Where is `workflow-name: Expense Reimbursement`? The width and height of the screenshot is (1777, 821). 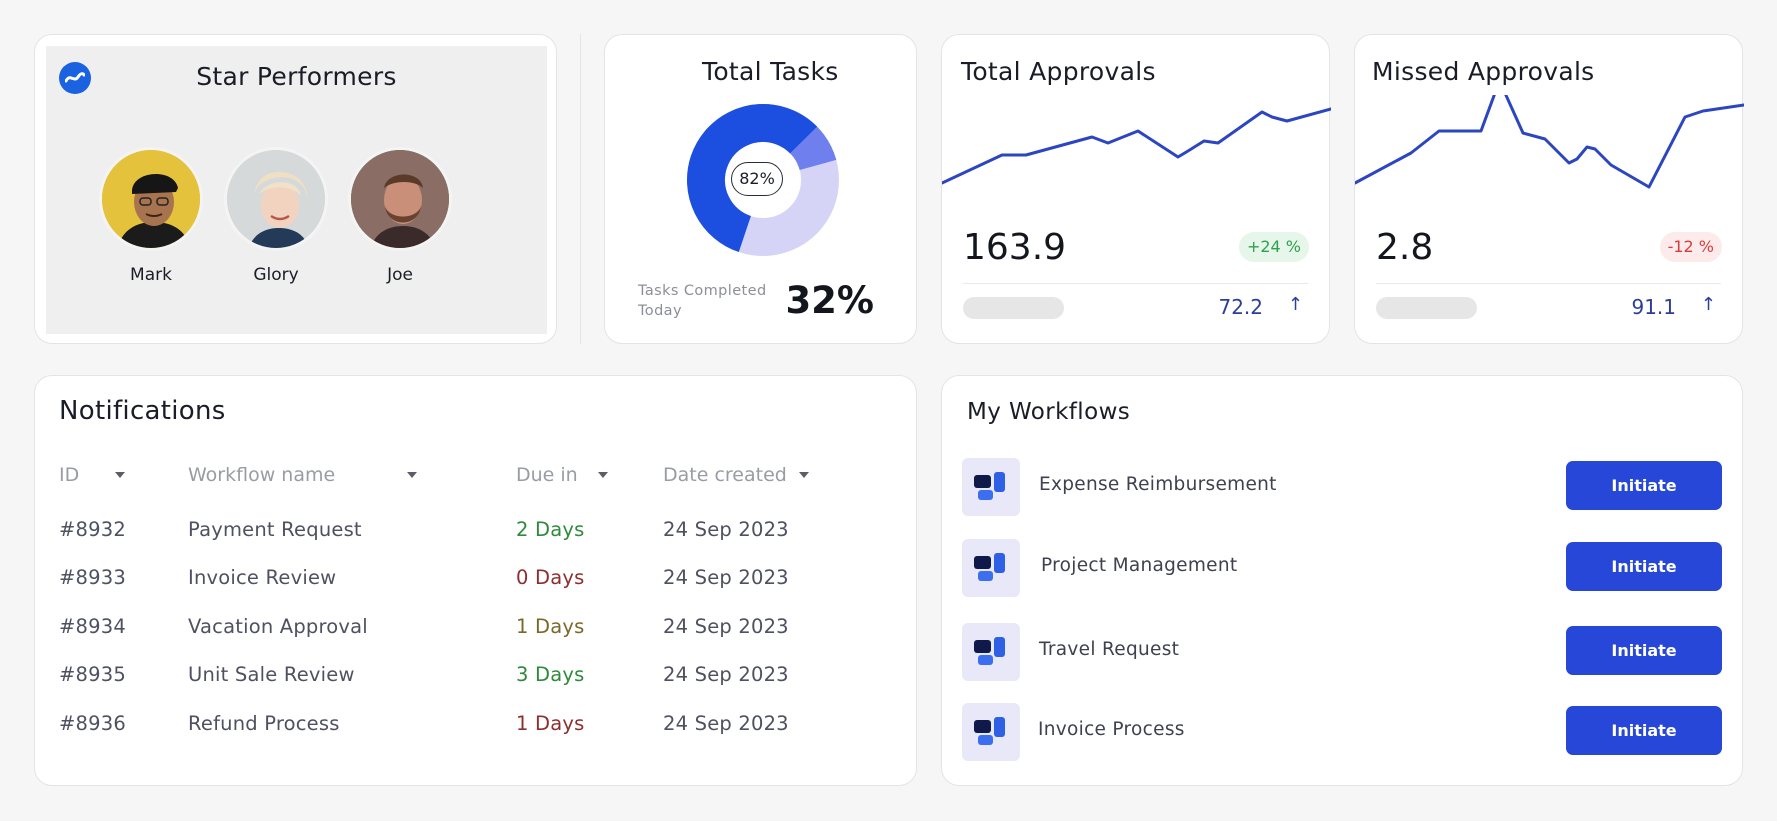 workflow-name: Expense Reimbursement is located at coordinates (1158, 484).